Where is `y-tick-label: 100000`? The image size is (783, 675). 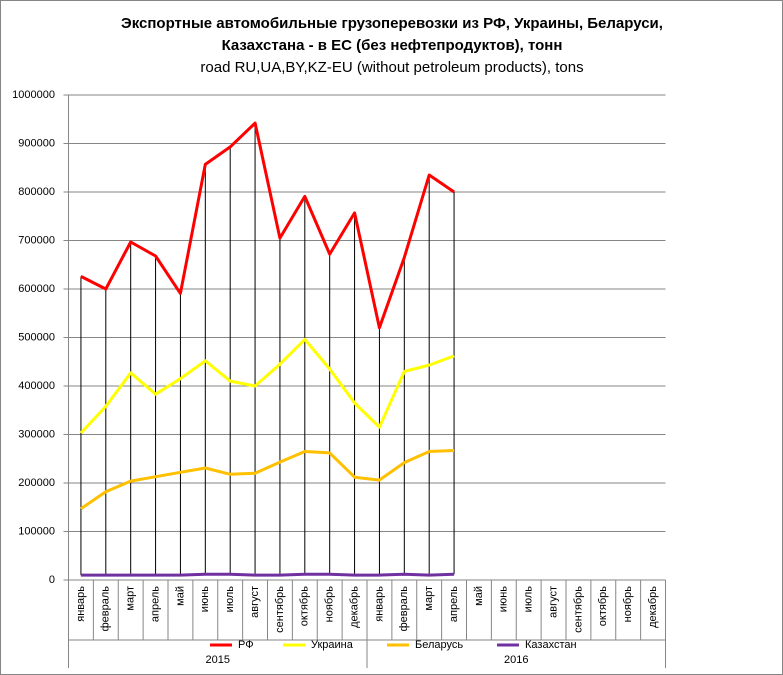
y-tick-label: 100000 is located at coordinates (36, 531).